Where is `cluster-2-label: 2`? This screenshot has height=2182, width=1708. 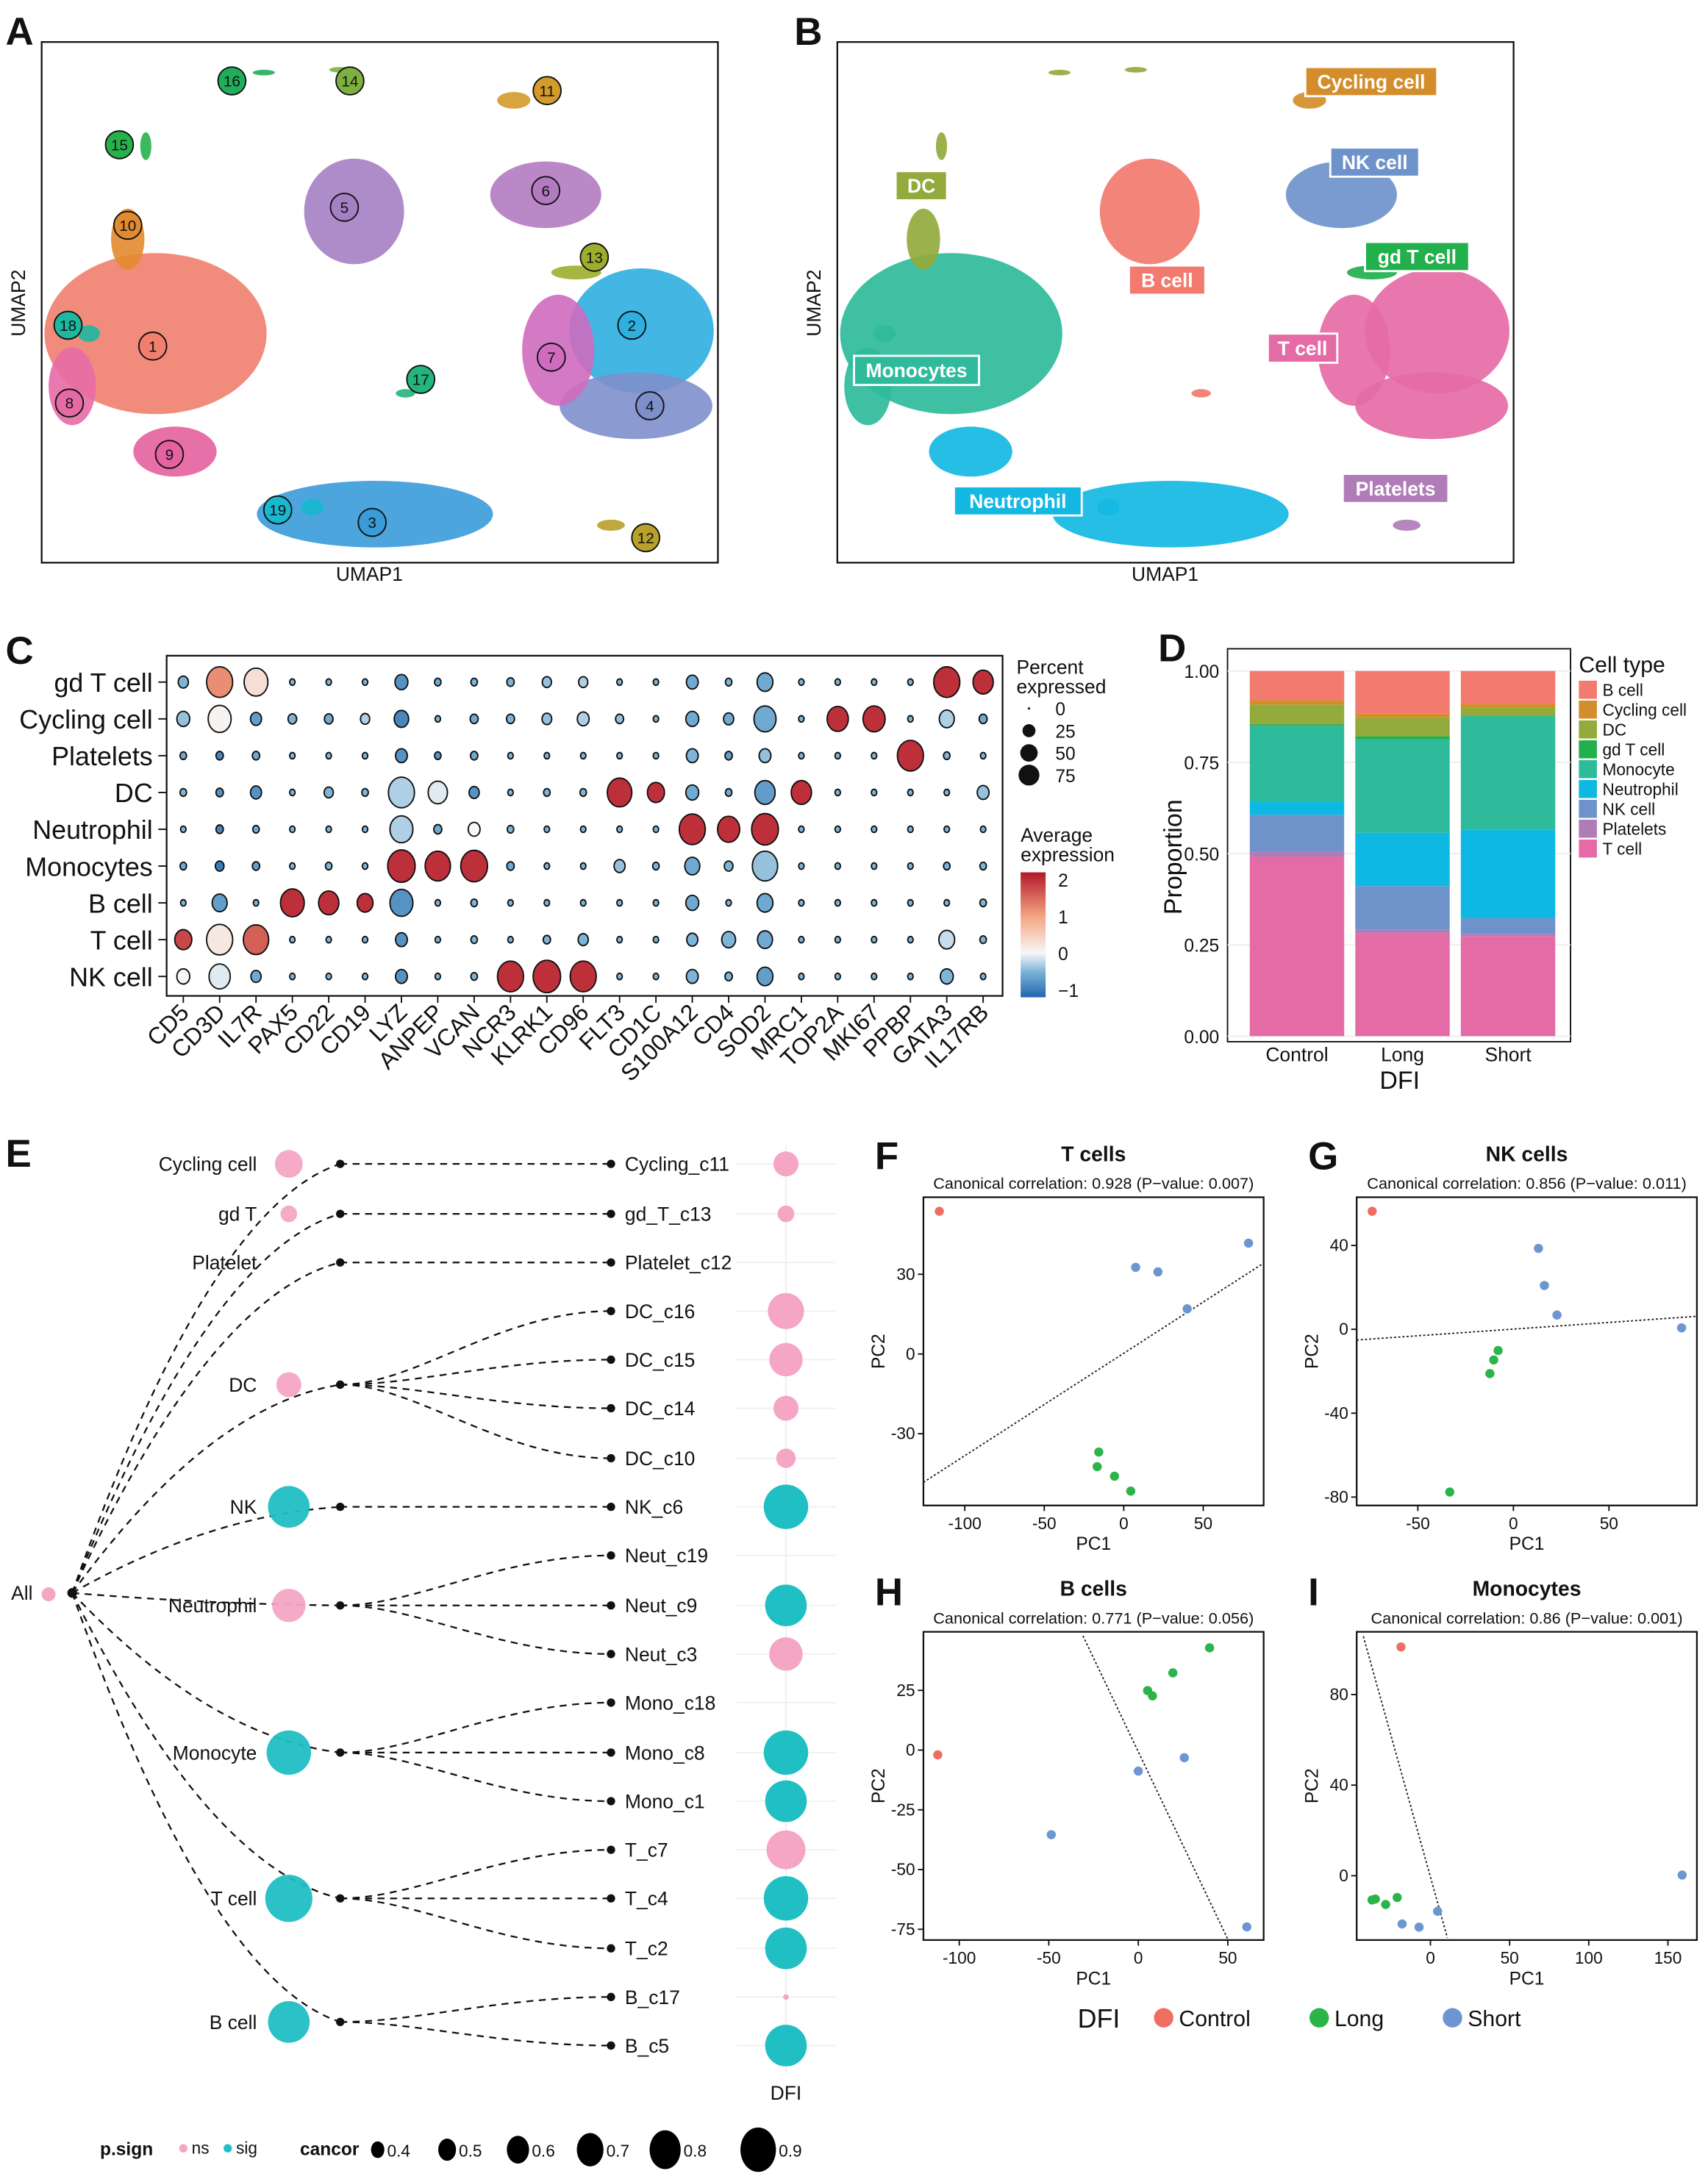
cluster-2-label: 2 is located at coordinates (632, 326).